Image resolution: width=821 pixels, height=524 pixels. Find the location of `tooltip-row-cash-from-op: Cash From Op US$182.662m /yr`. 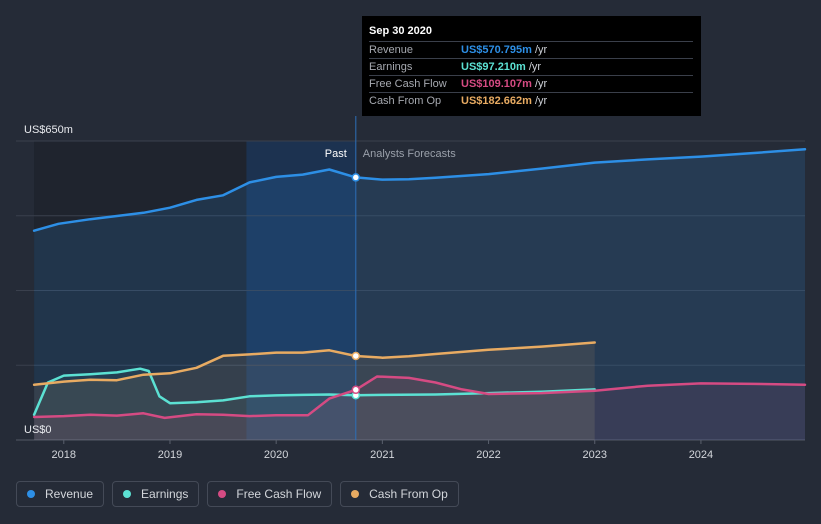

tooltip-row-cash-from-op: Cash From Op US$182.662m /yr is located at coordinates (531, 100).